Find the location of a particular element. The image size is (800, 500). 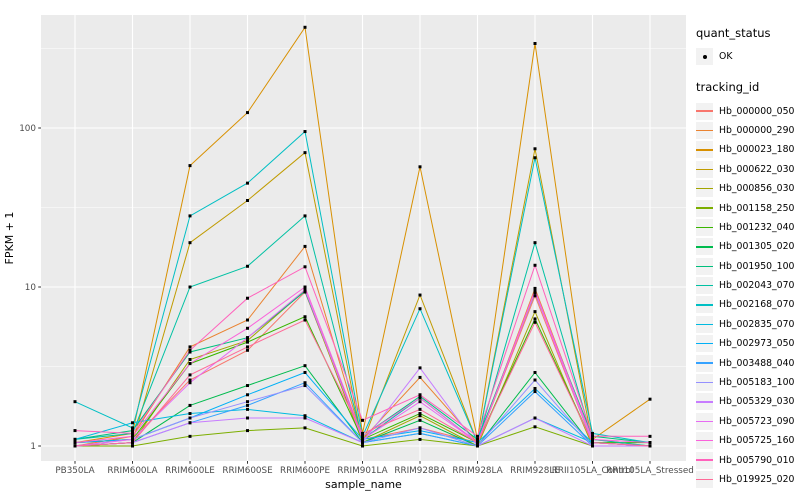

legend-item-Hb_005329_030: Hb_005329_030 is located at coordinates (748, 401).